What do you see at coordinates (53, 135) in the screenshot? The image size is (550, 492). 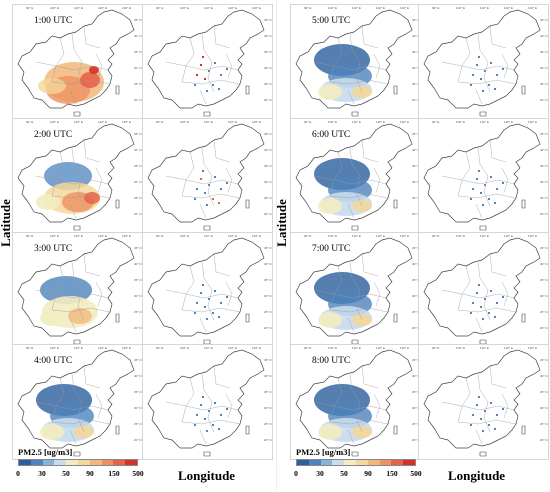 I see `panel-time-label: 2:00 UTC` at bounding box center [53, 135].